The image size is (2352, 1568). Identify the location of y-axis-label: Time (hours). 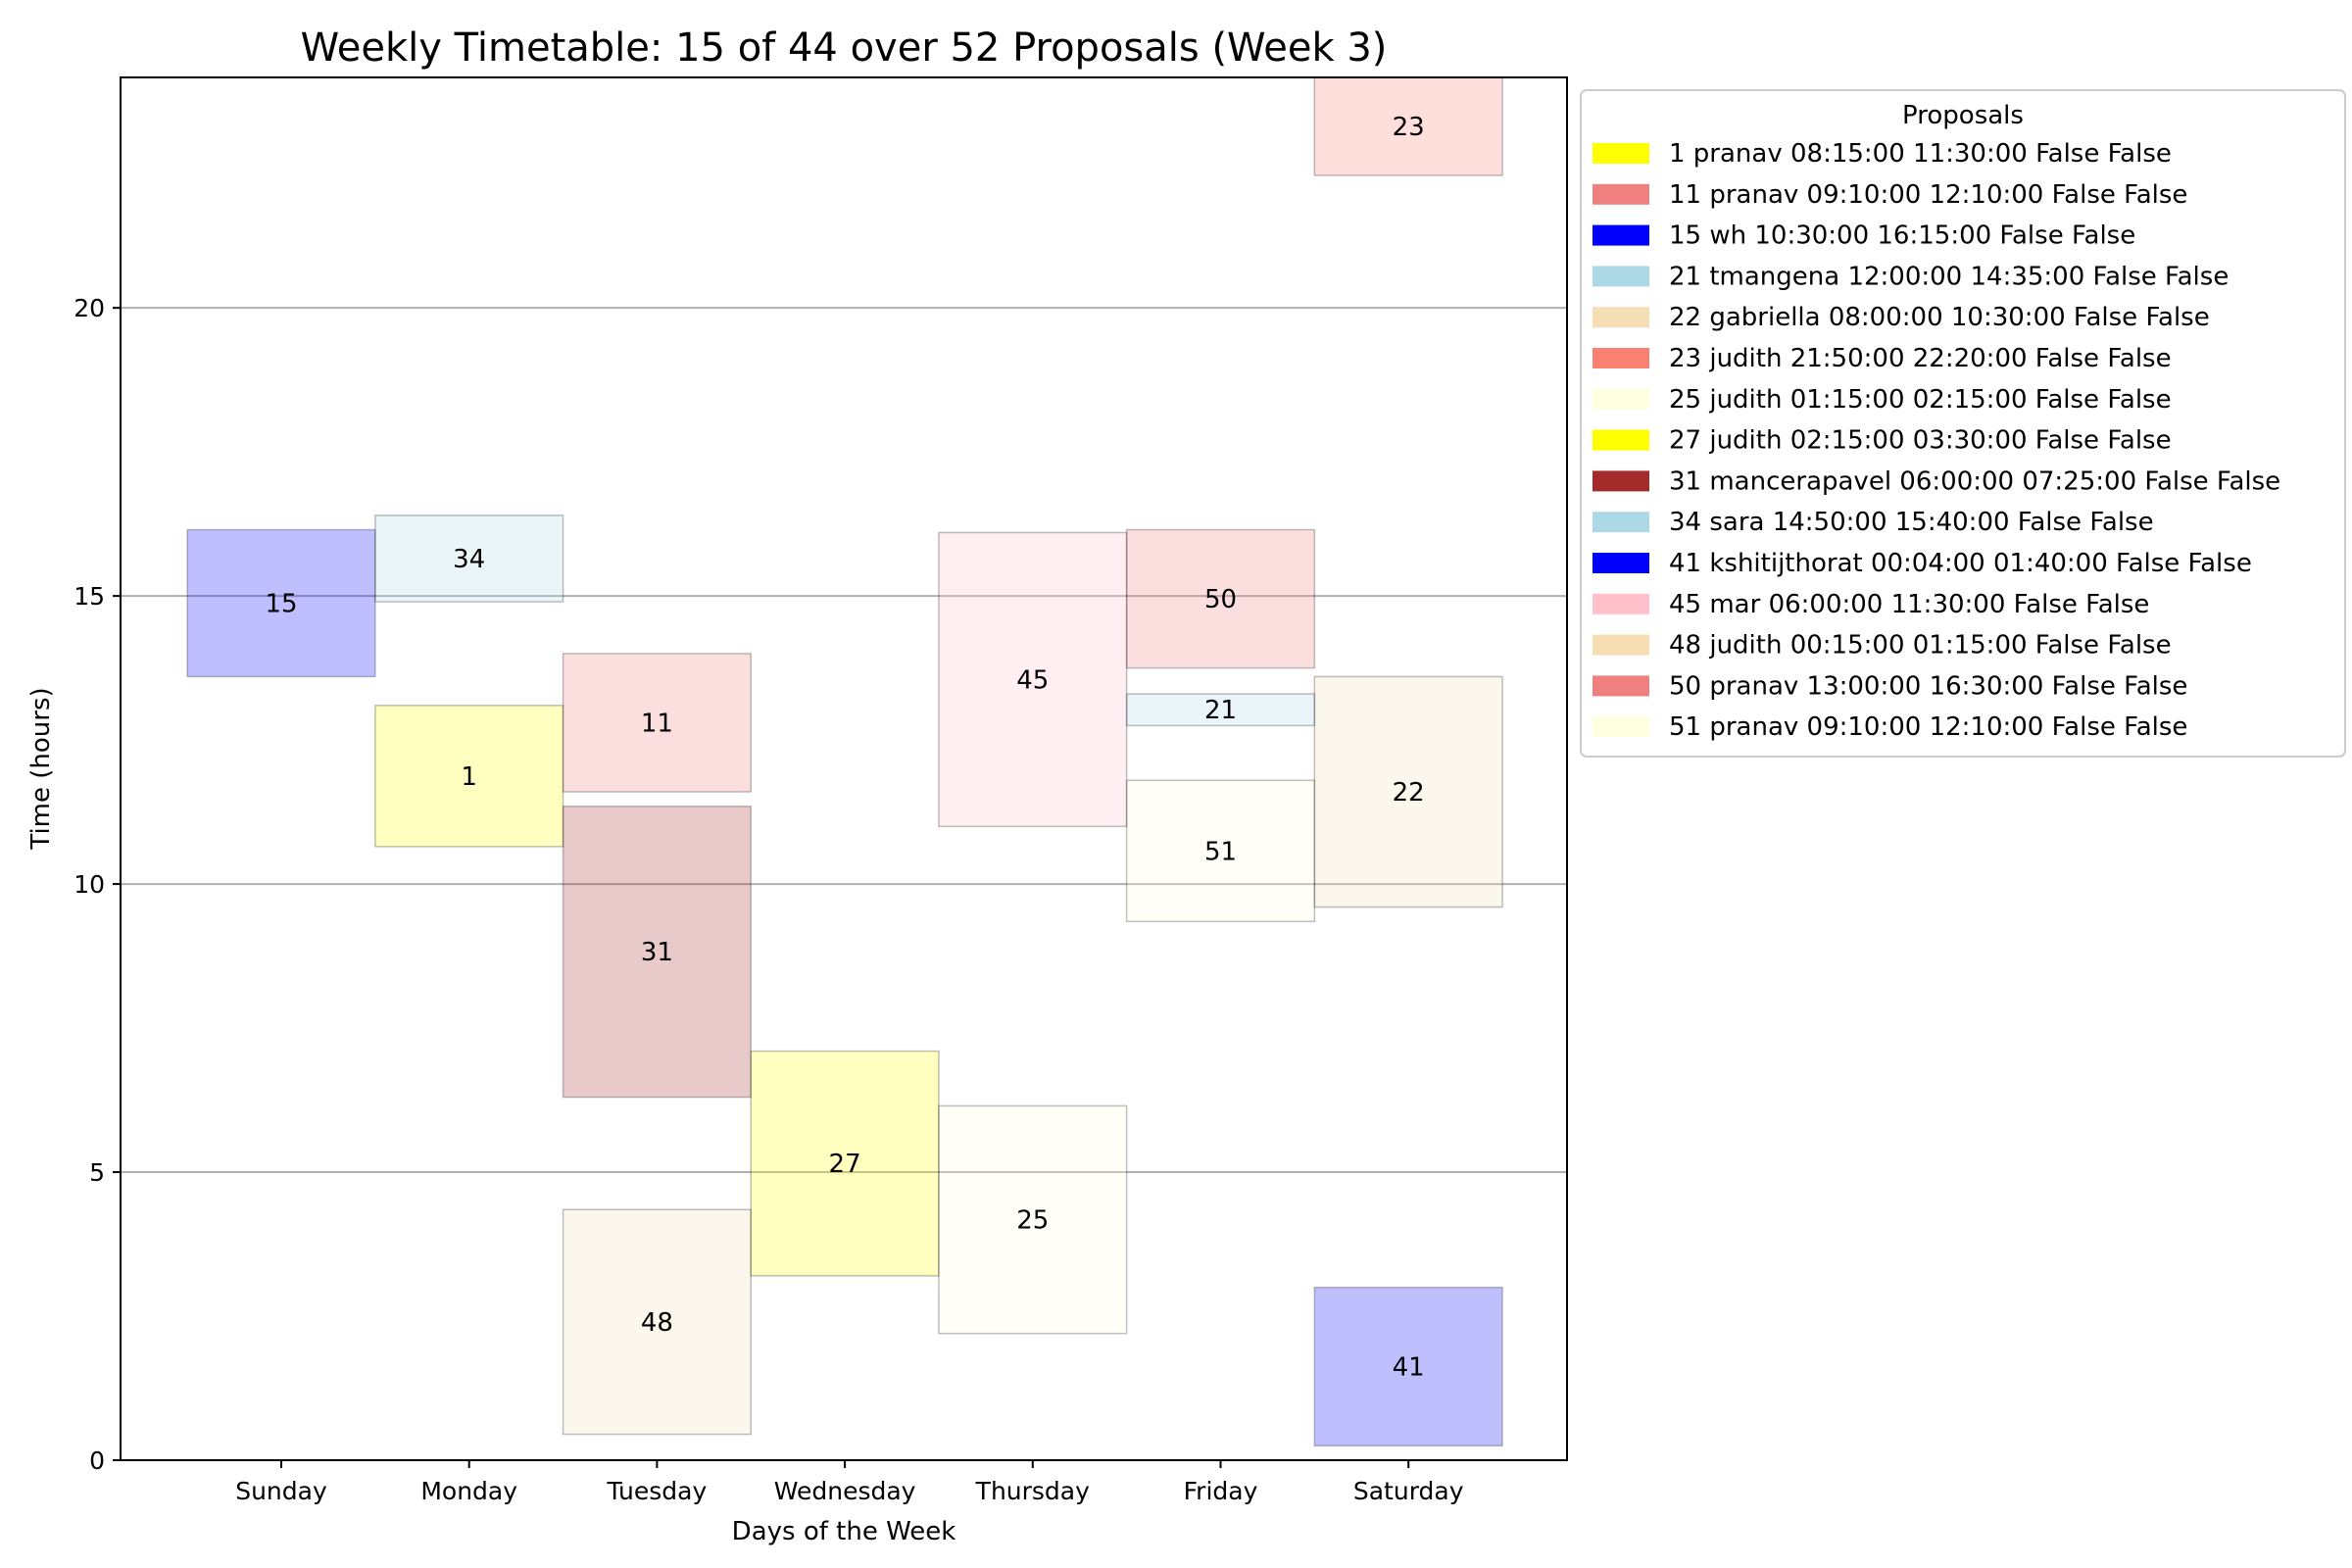
(41, 768).